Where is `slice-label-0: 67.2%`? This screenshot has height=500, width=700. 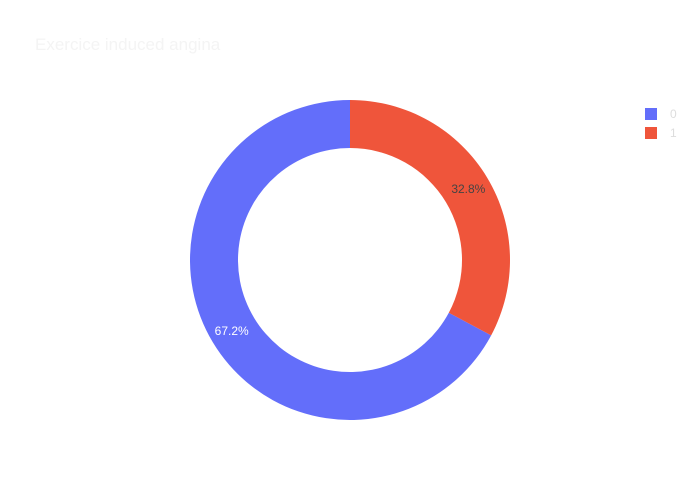 slice-label-0: 67.2% is located at coordinates (232, 331).